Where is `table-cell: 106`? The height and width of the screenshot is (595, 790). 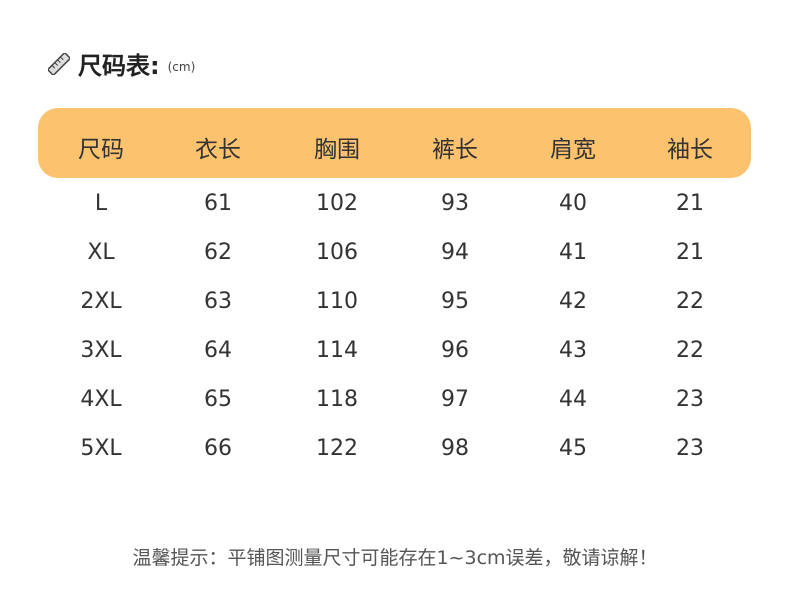
table-cell: 106 is located at coordinates (337, 252).